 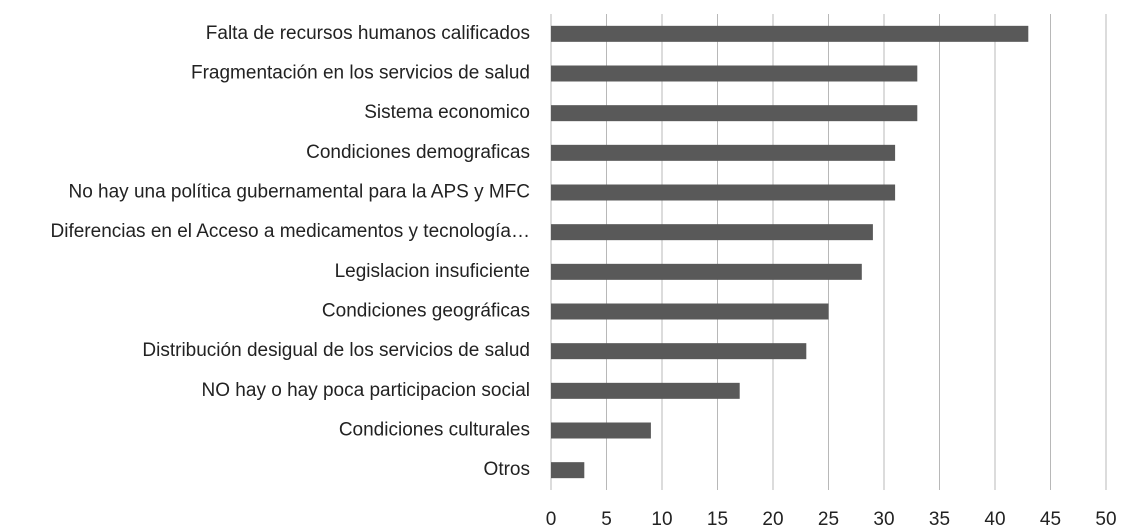 What do you see at coordinates (432, 271) in the screenshot?
I see `y-tick-label: Legislacion insuficiente` at bounding box center [432, 271].